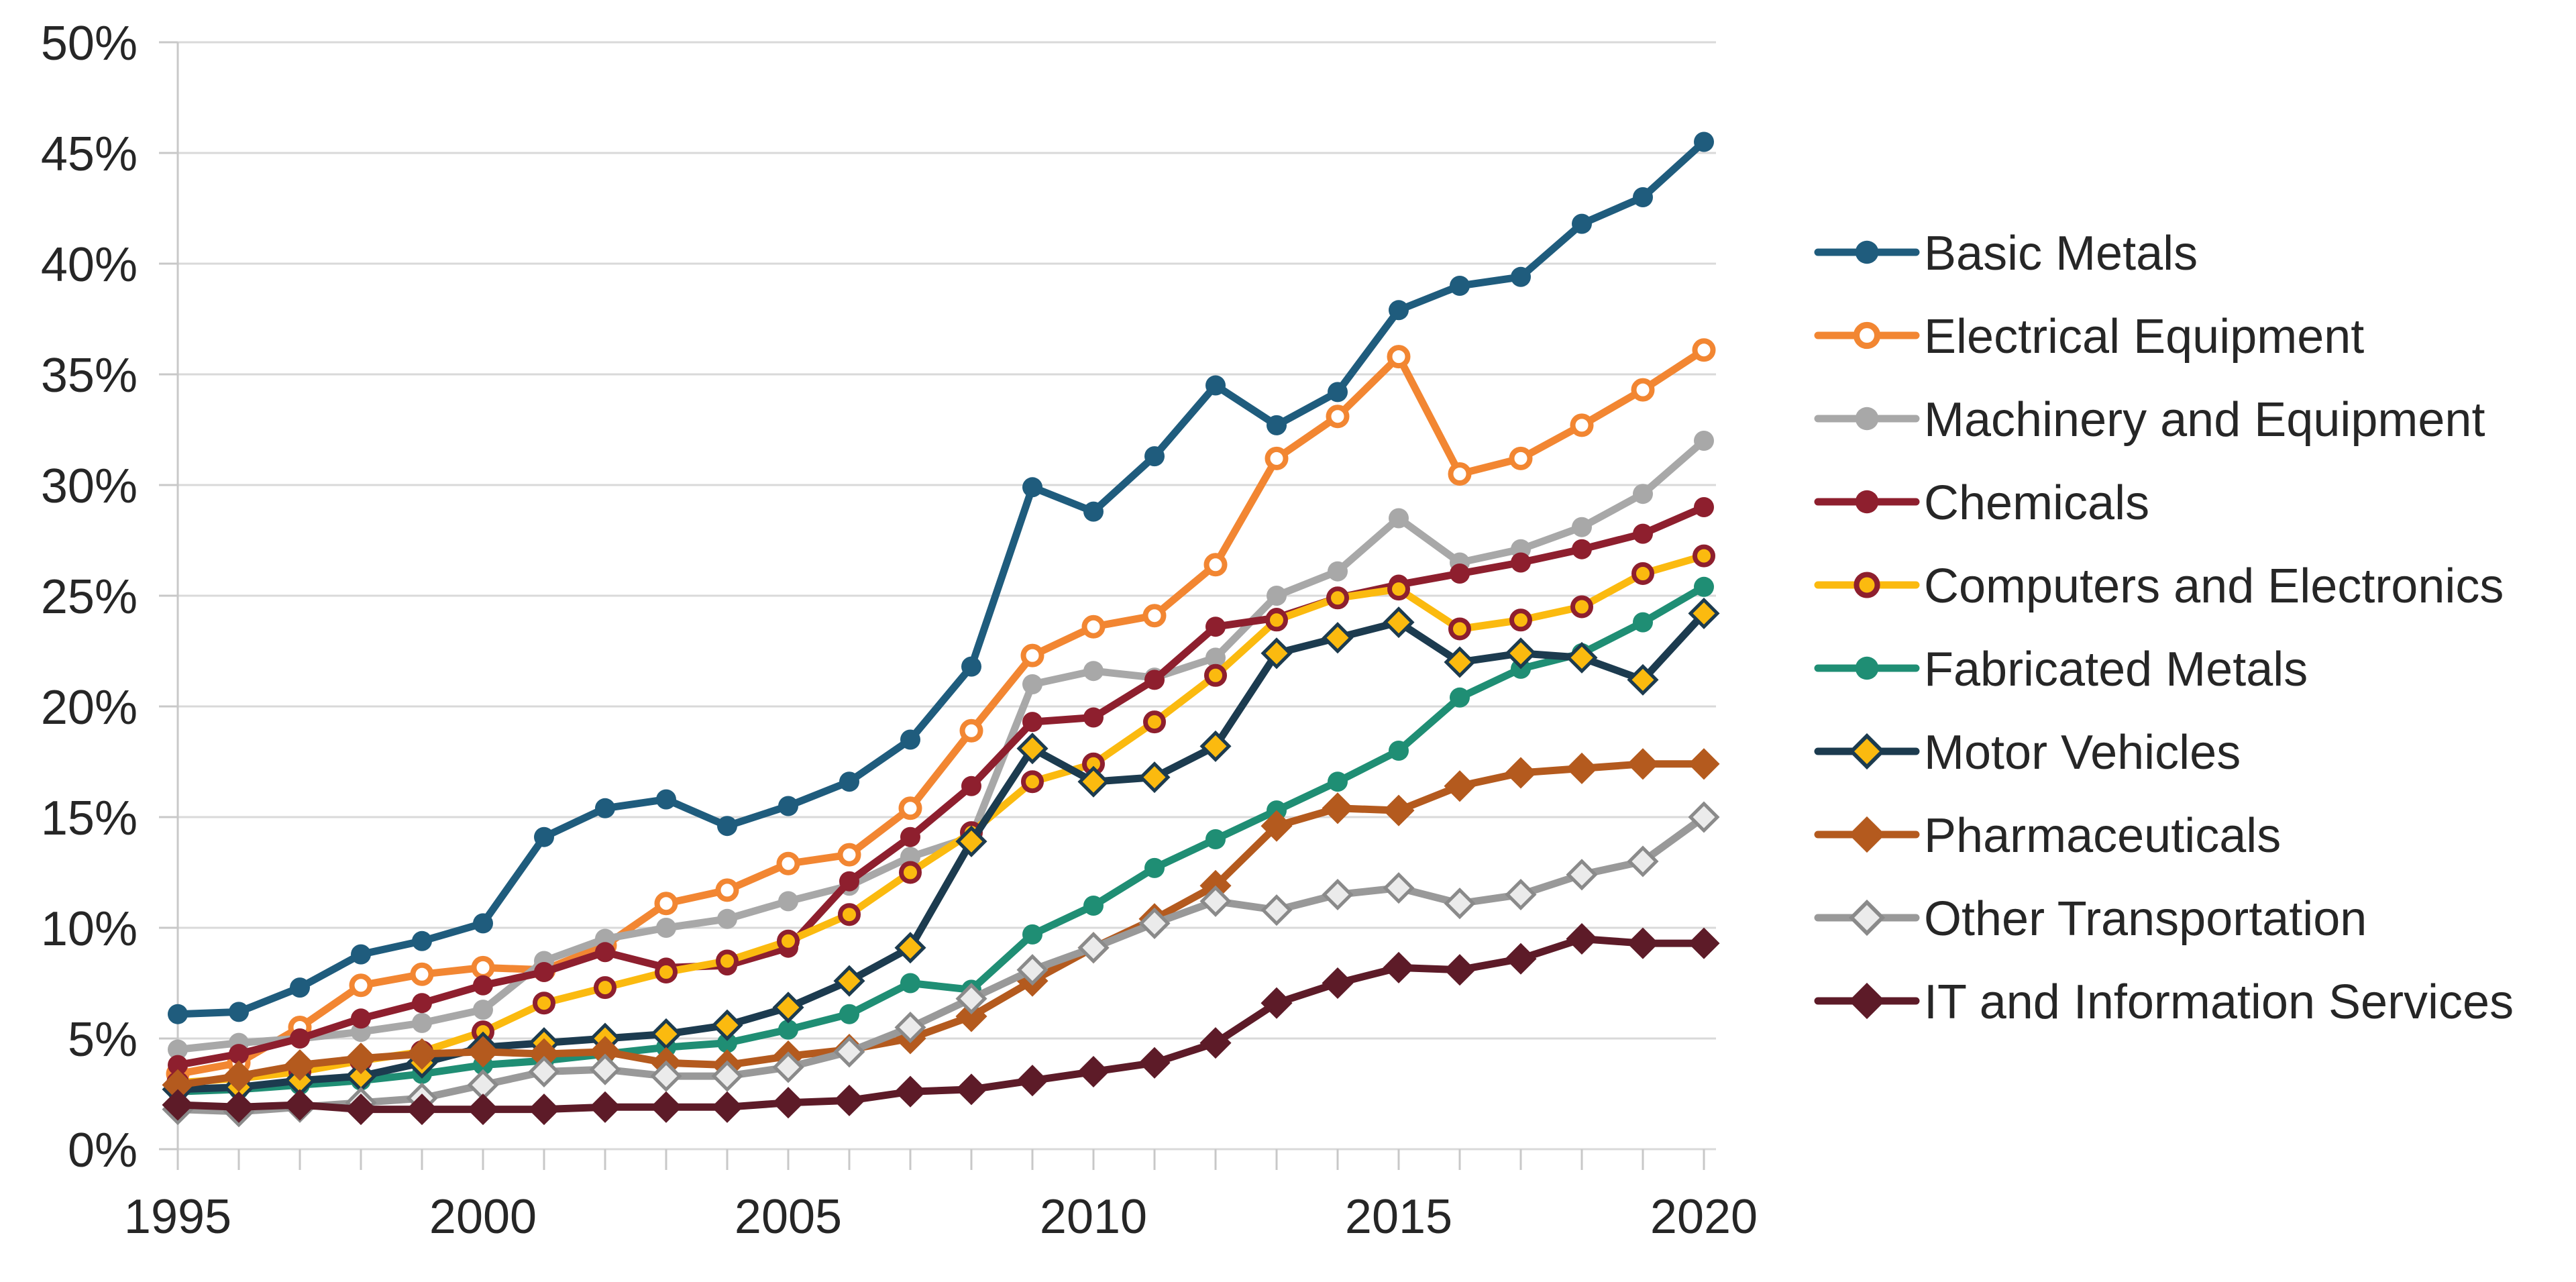 This screenshot has height=1282, width=2576. What do you see at coordinates (2036, 503) in the screenshot?
I see `legend-label-chemicals: Chemicals` at bounding box center [2036, 503].